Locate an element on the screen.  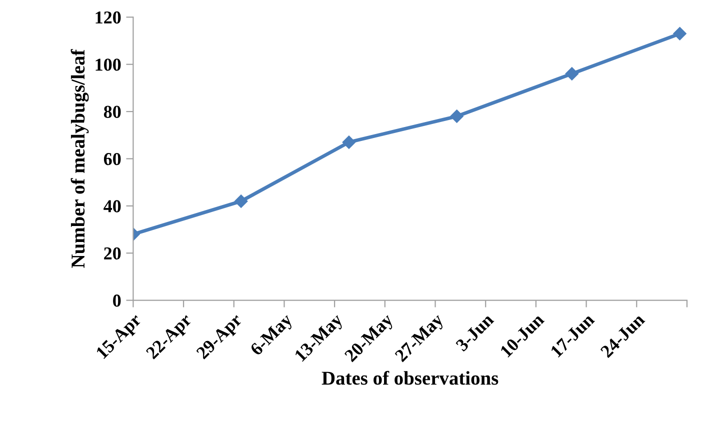
y-tick-label: 80 is located at coordinates (112, 112).